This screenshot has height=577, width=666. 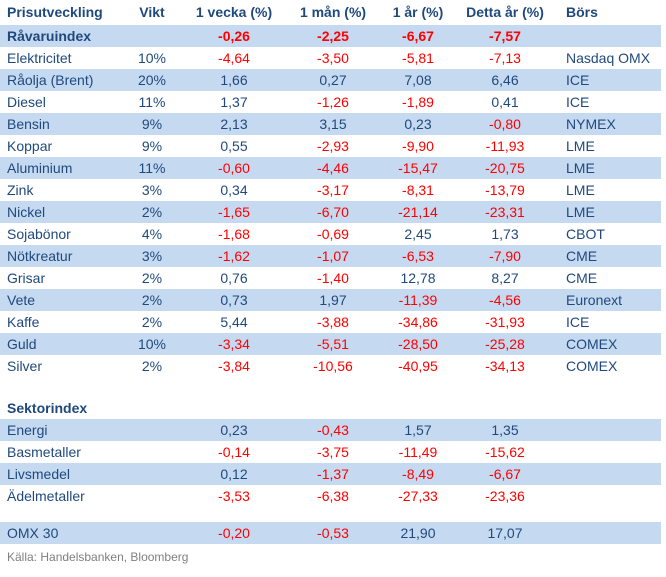 I want to click on cell-vikt: 2%, so click(x=152, y=278).